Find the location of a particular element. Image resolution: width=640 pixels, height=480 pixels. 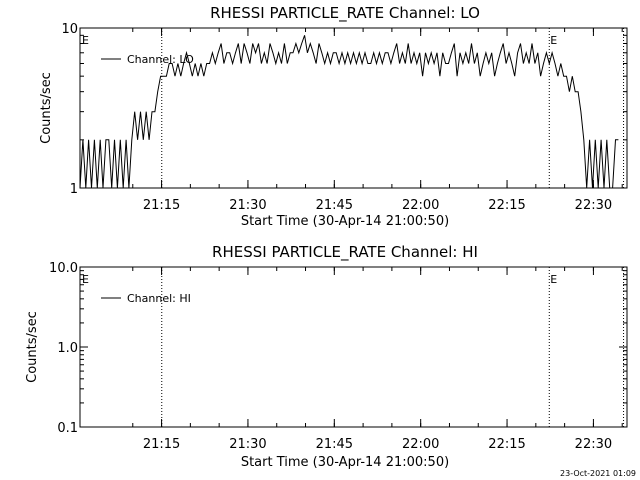

panel-hi-x-axis-label: Start Time (30-Apr-14 21:00:50) is located at coordinates (345, 462).